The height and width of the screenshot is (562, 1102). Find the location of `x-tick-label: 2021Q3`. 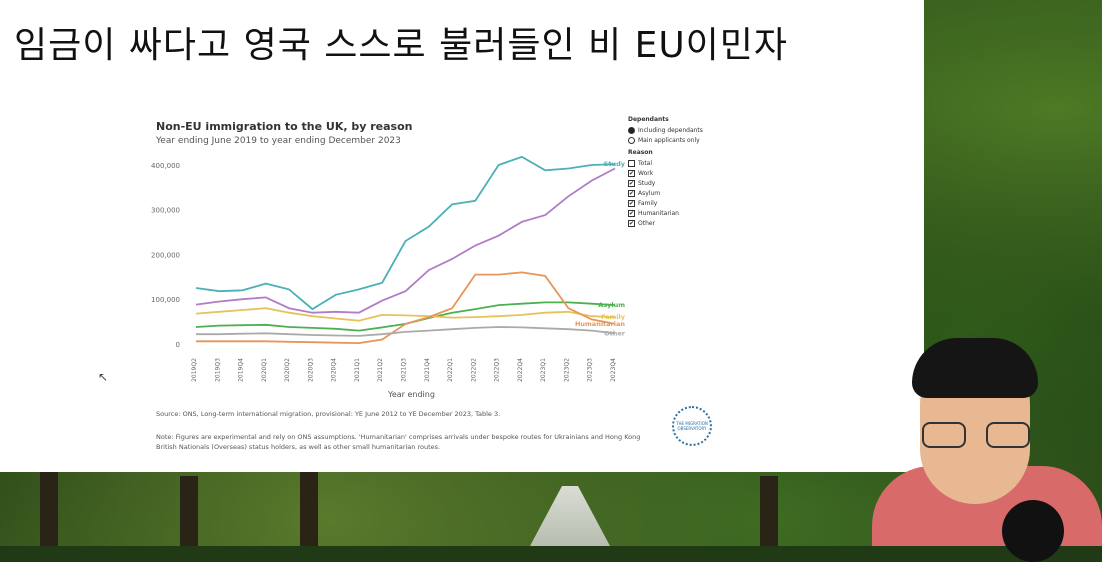

x-tick-label: 2021Q3 is located at coordinates (404, 370).